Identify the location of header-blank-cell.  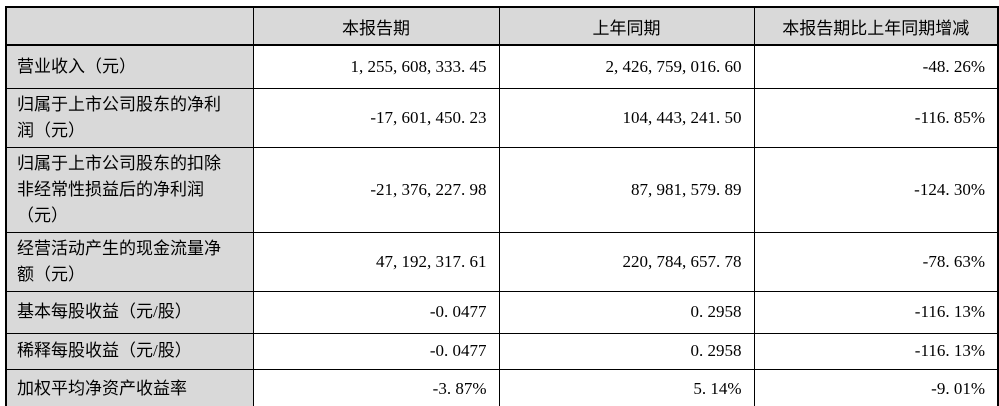
(129, 26).